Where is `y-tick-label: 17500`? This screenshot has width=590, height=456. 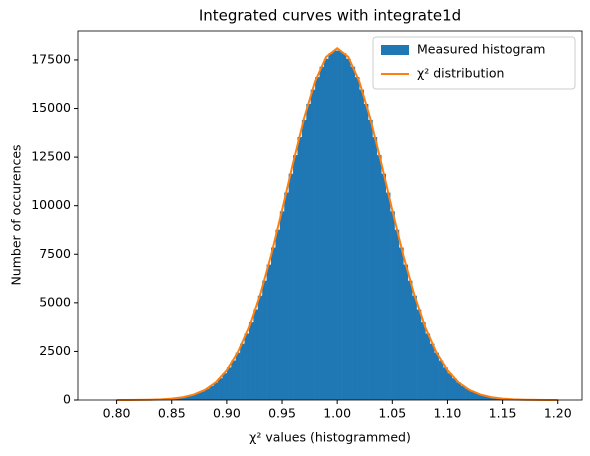
y-tick-label: 17500 is located at coordinates (51, 58).